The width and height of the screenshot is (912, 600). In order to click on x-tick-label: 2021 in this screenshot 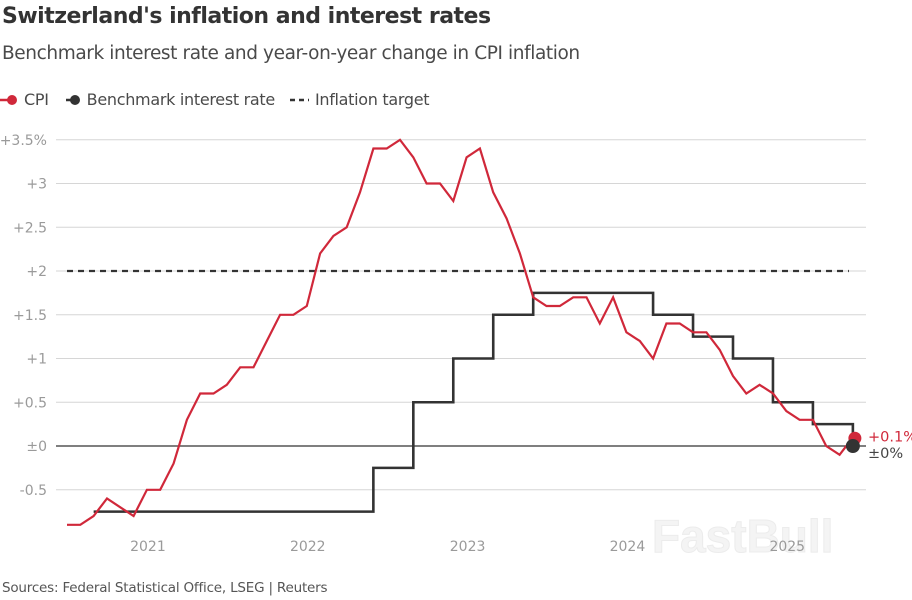, I will do `click(148, 547)`.